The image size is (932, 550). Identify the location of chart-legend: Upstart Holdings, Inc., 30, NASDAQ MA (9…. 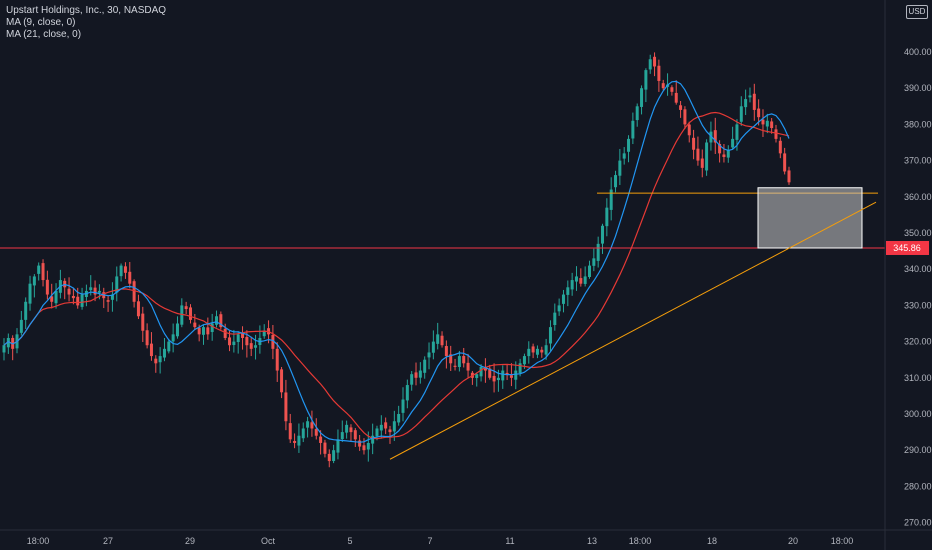
(86, 23).